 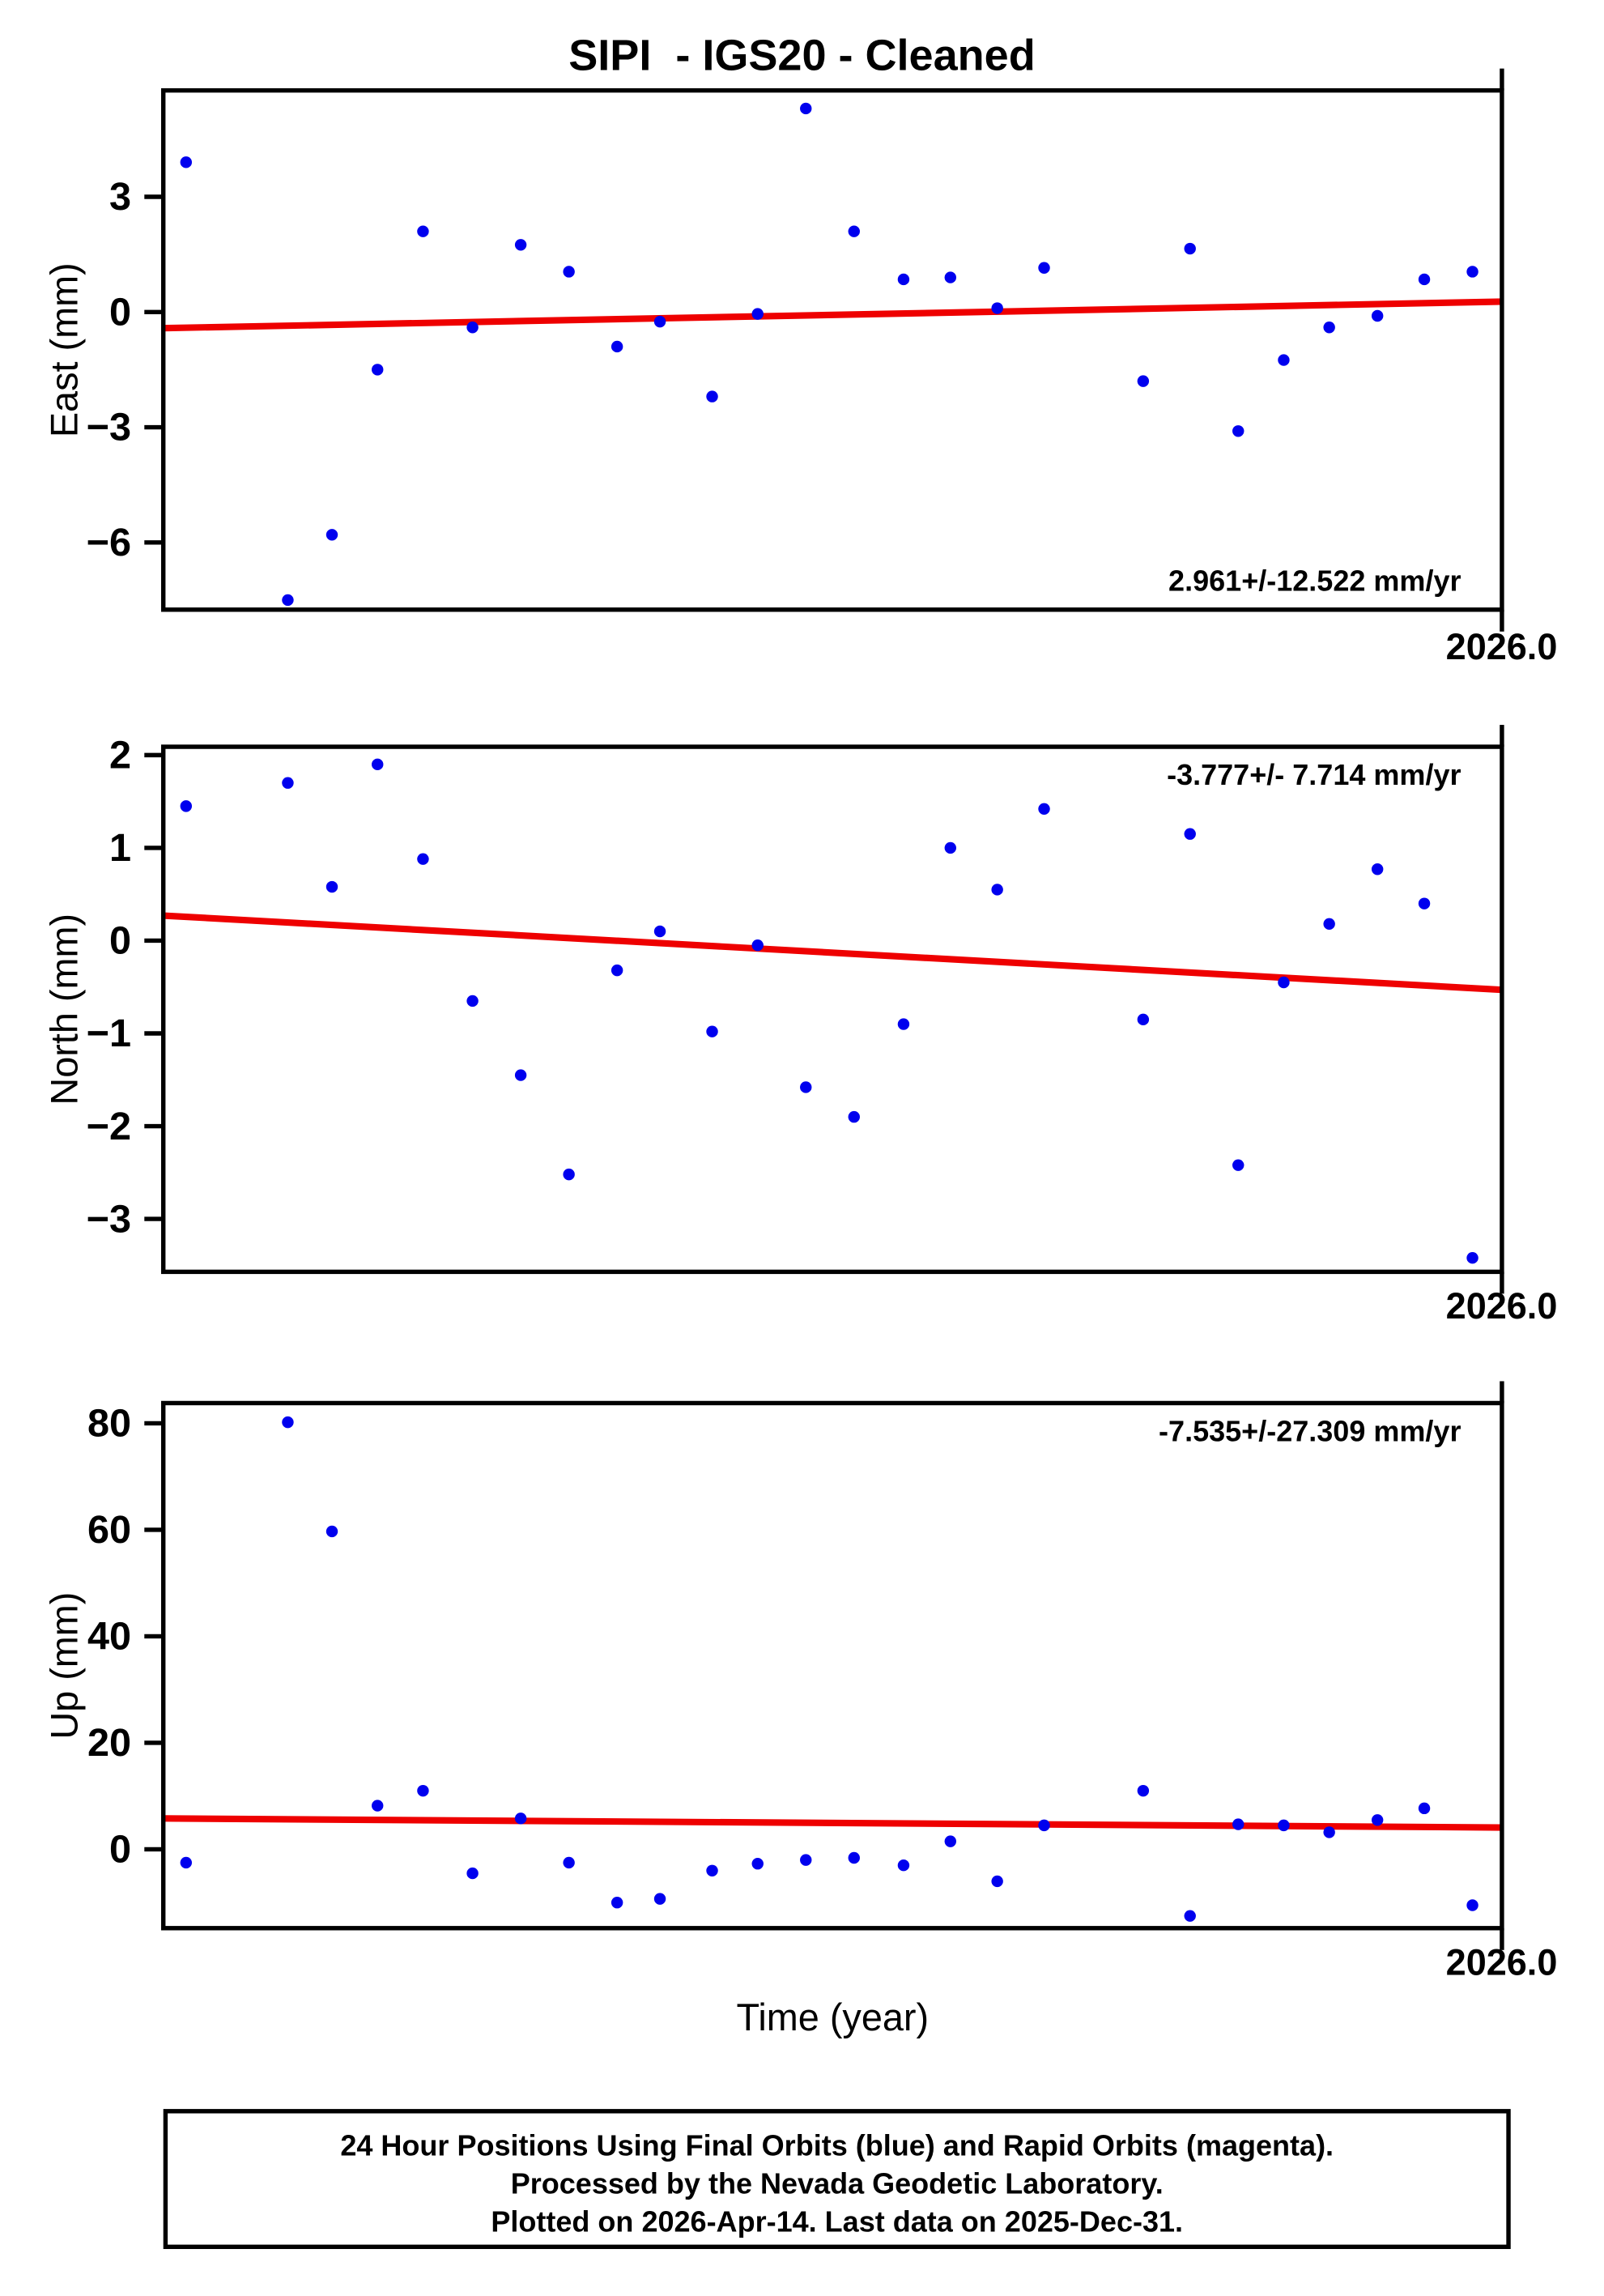 What do you see at coordinates (65, 350) in the screenshot?
I see `y-axis-label-east: East (mm)` at bounding box center [65, 350].